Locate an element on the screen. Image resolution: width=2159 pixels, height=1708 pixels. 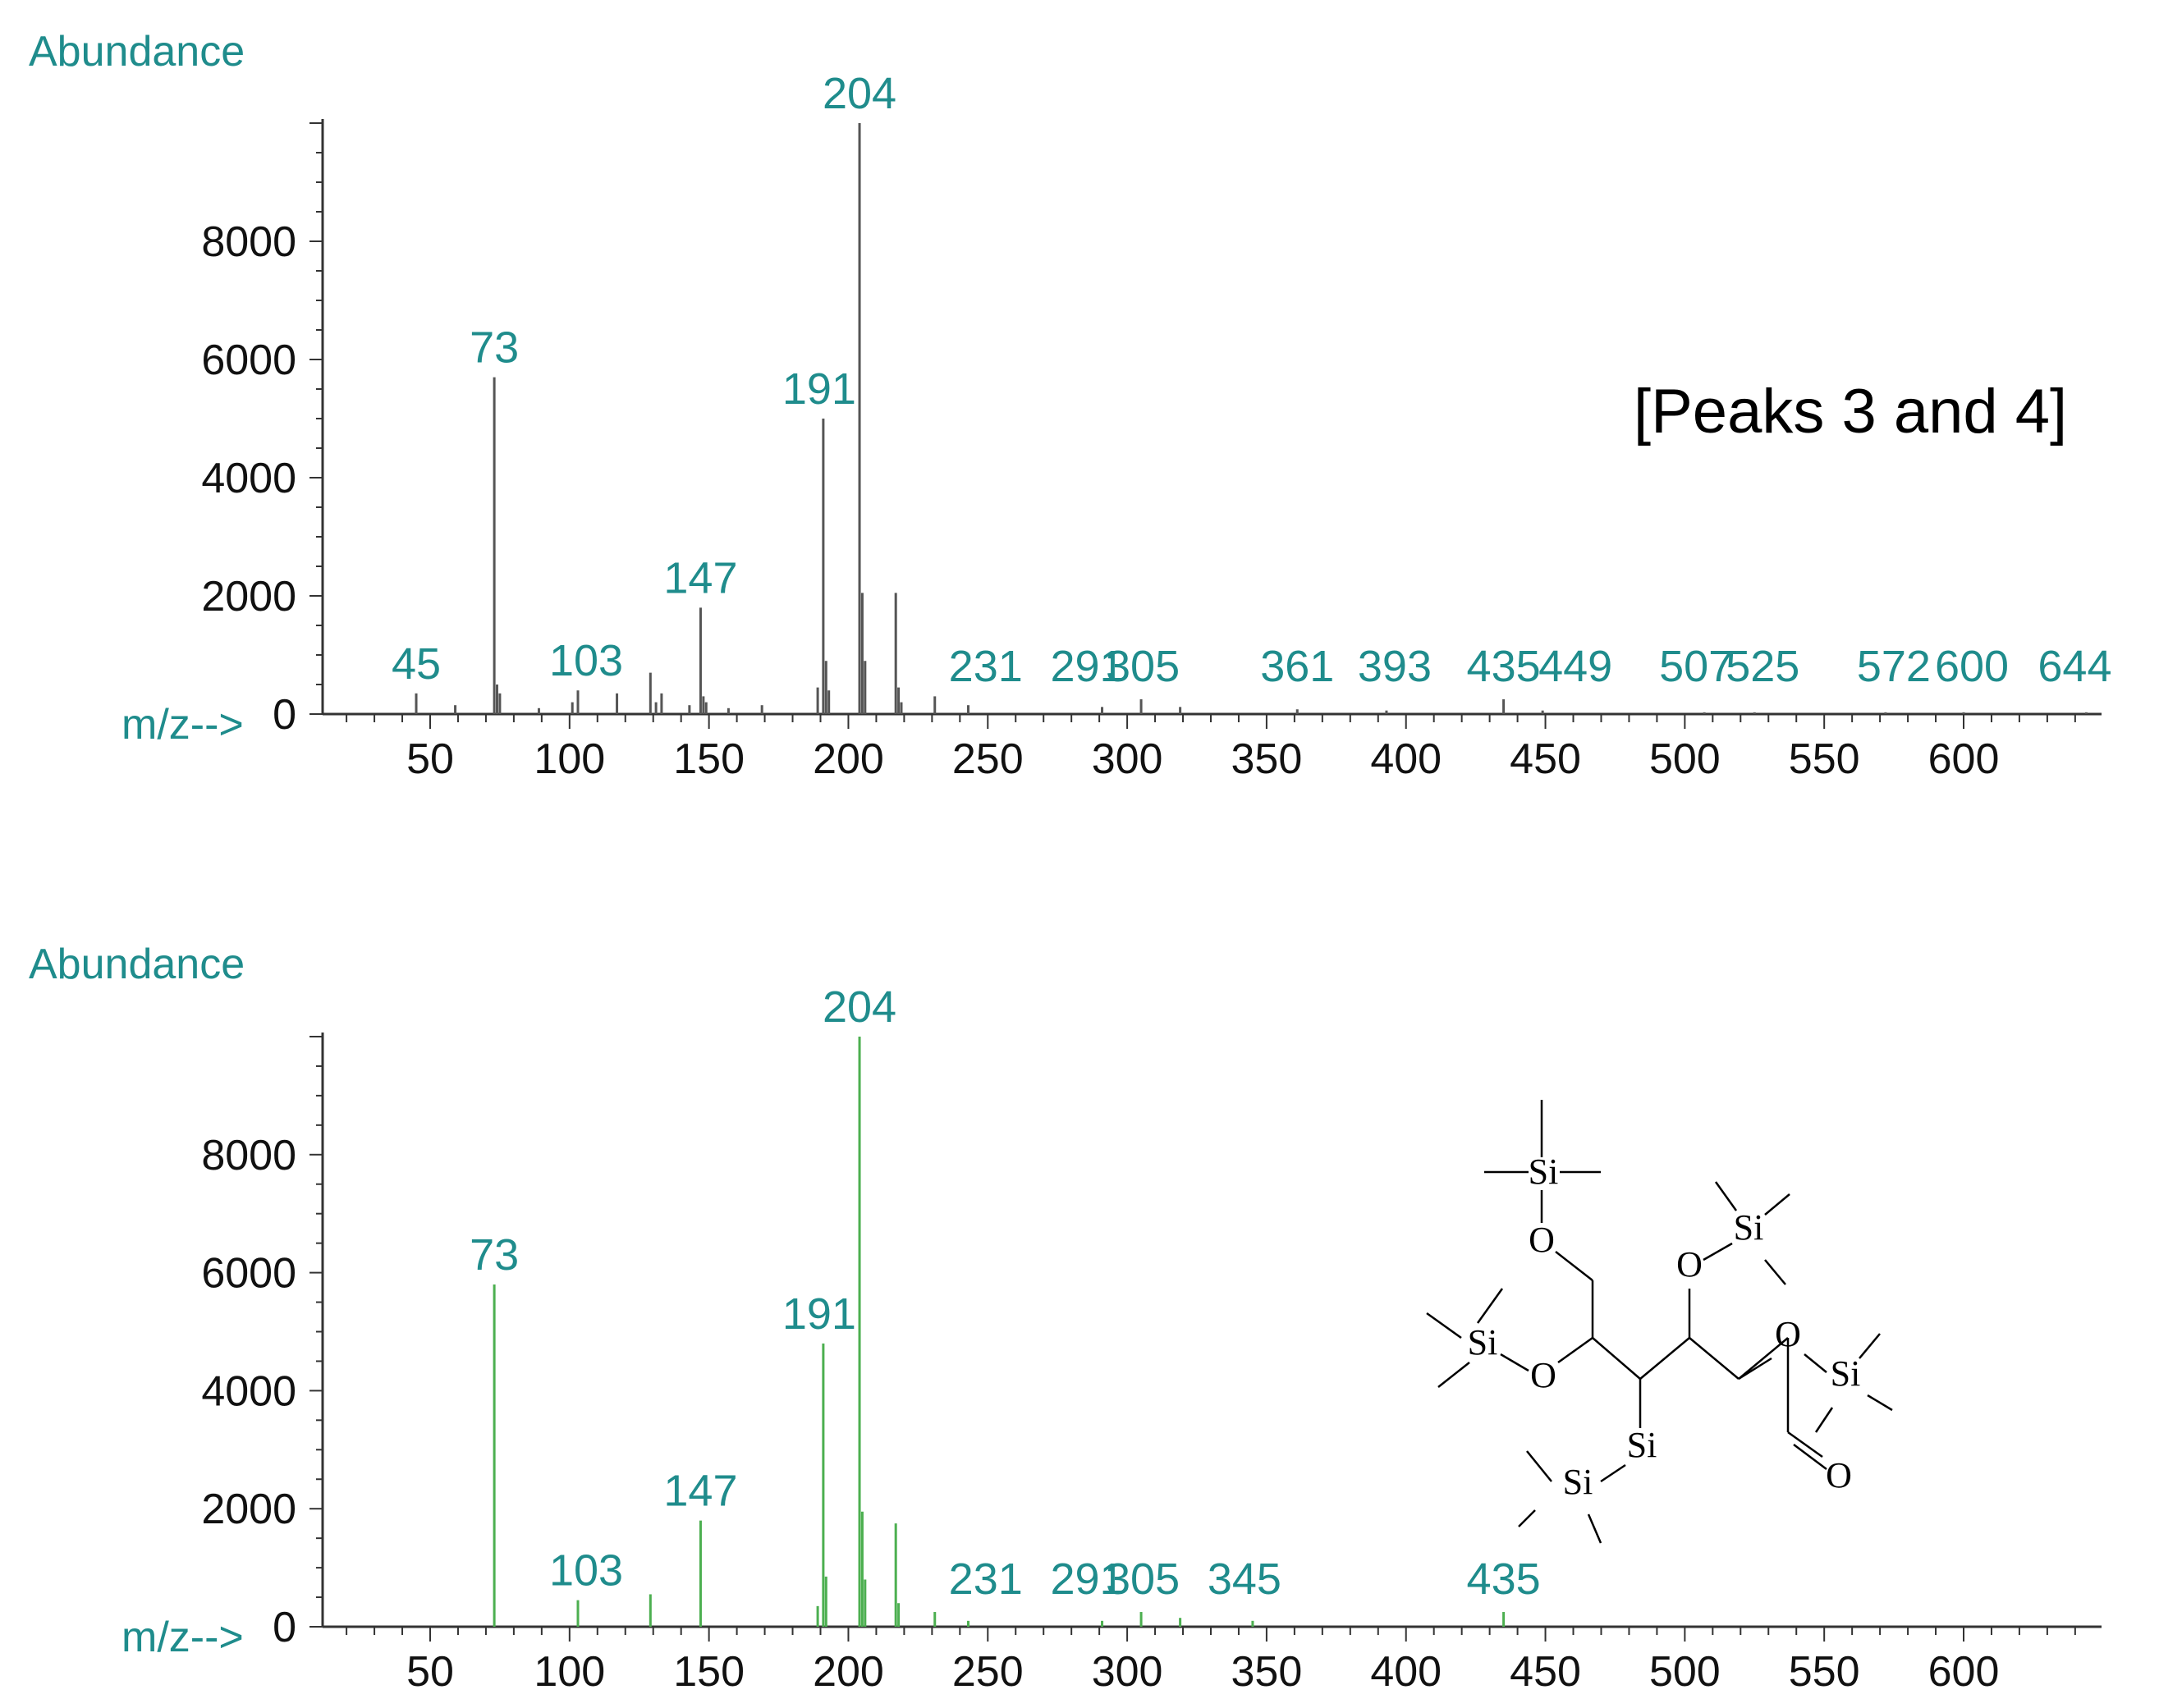
peak-label: 600 is located at coordinates (1972, 667).